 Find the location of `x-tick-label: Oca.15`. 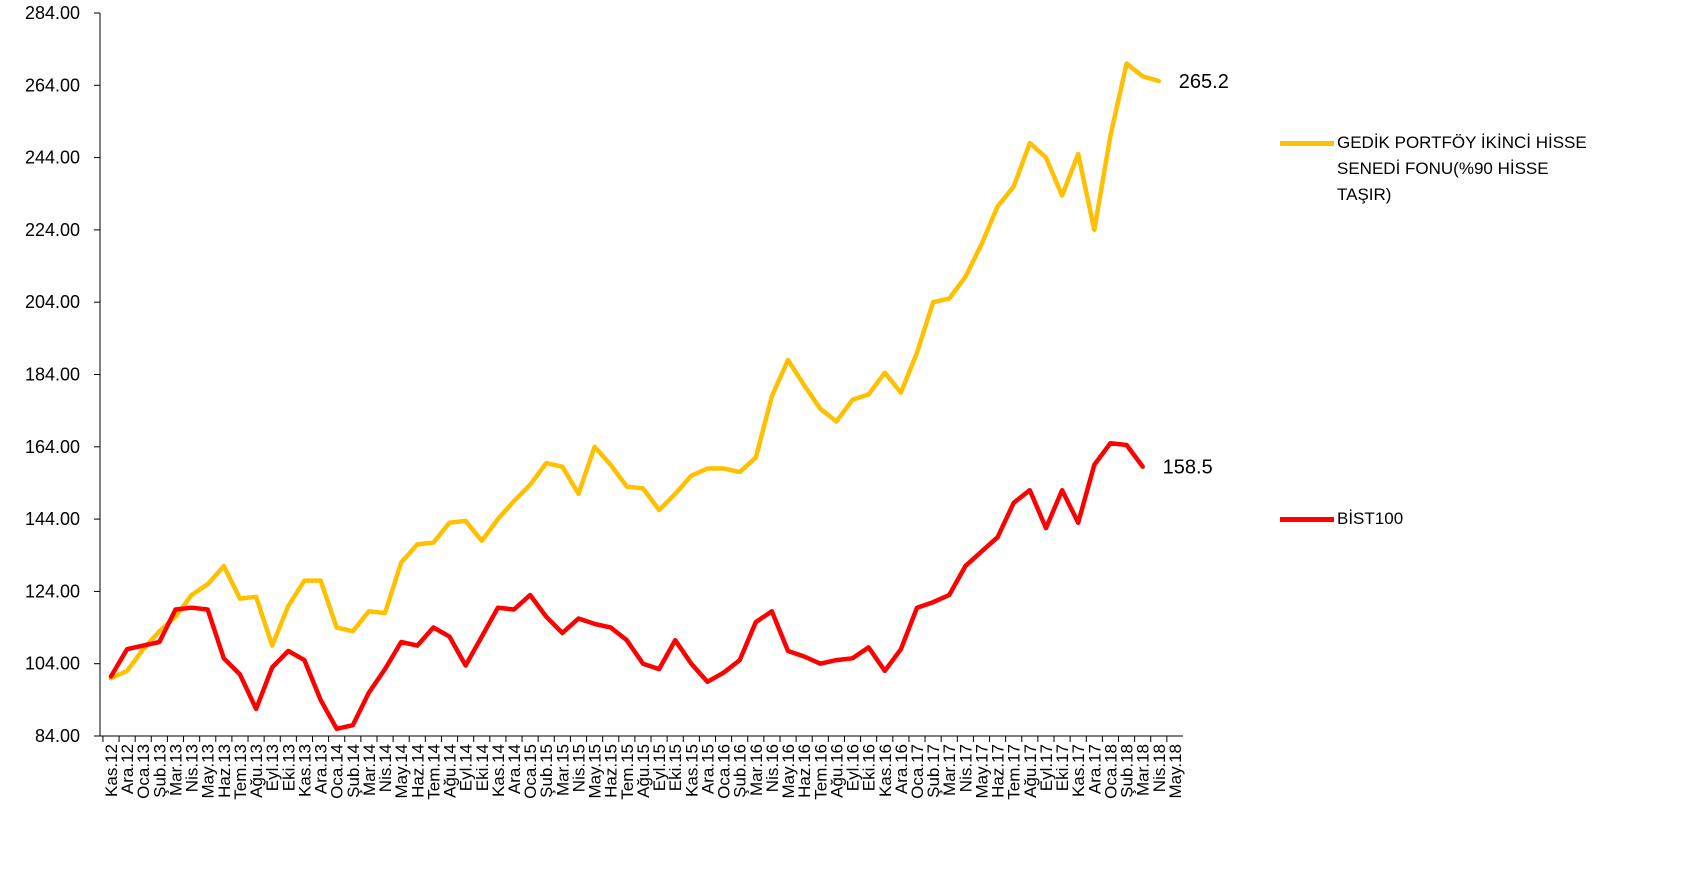

x-tick-label: Oca.15 is located at coordinates (530, 771).